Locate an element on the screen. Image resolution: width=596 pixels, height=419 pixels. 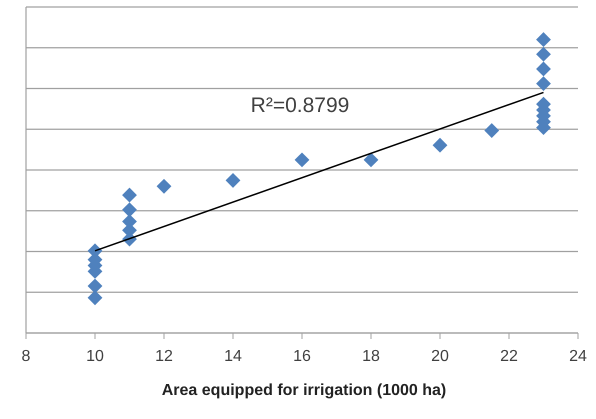
x-tick-label: 22 is located at coordinates (509, 356).